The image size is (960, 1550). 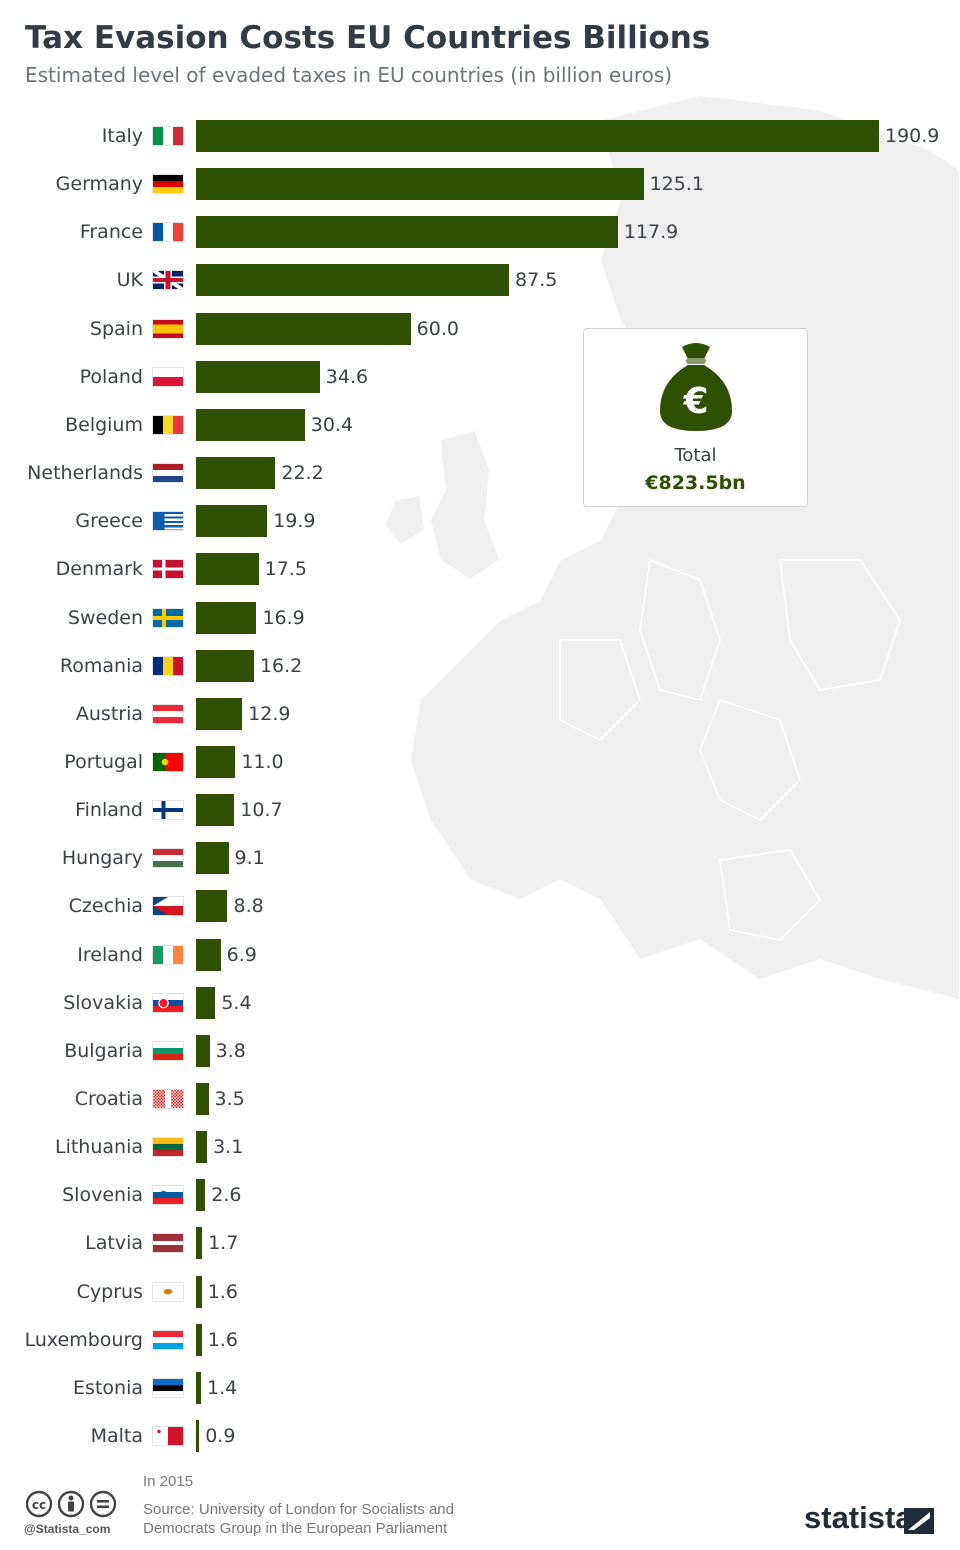 I want to click on total-callout: € Total €823.5bn, so click(x=695, y=417).